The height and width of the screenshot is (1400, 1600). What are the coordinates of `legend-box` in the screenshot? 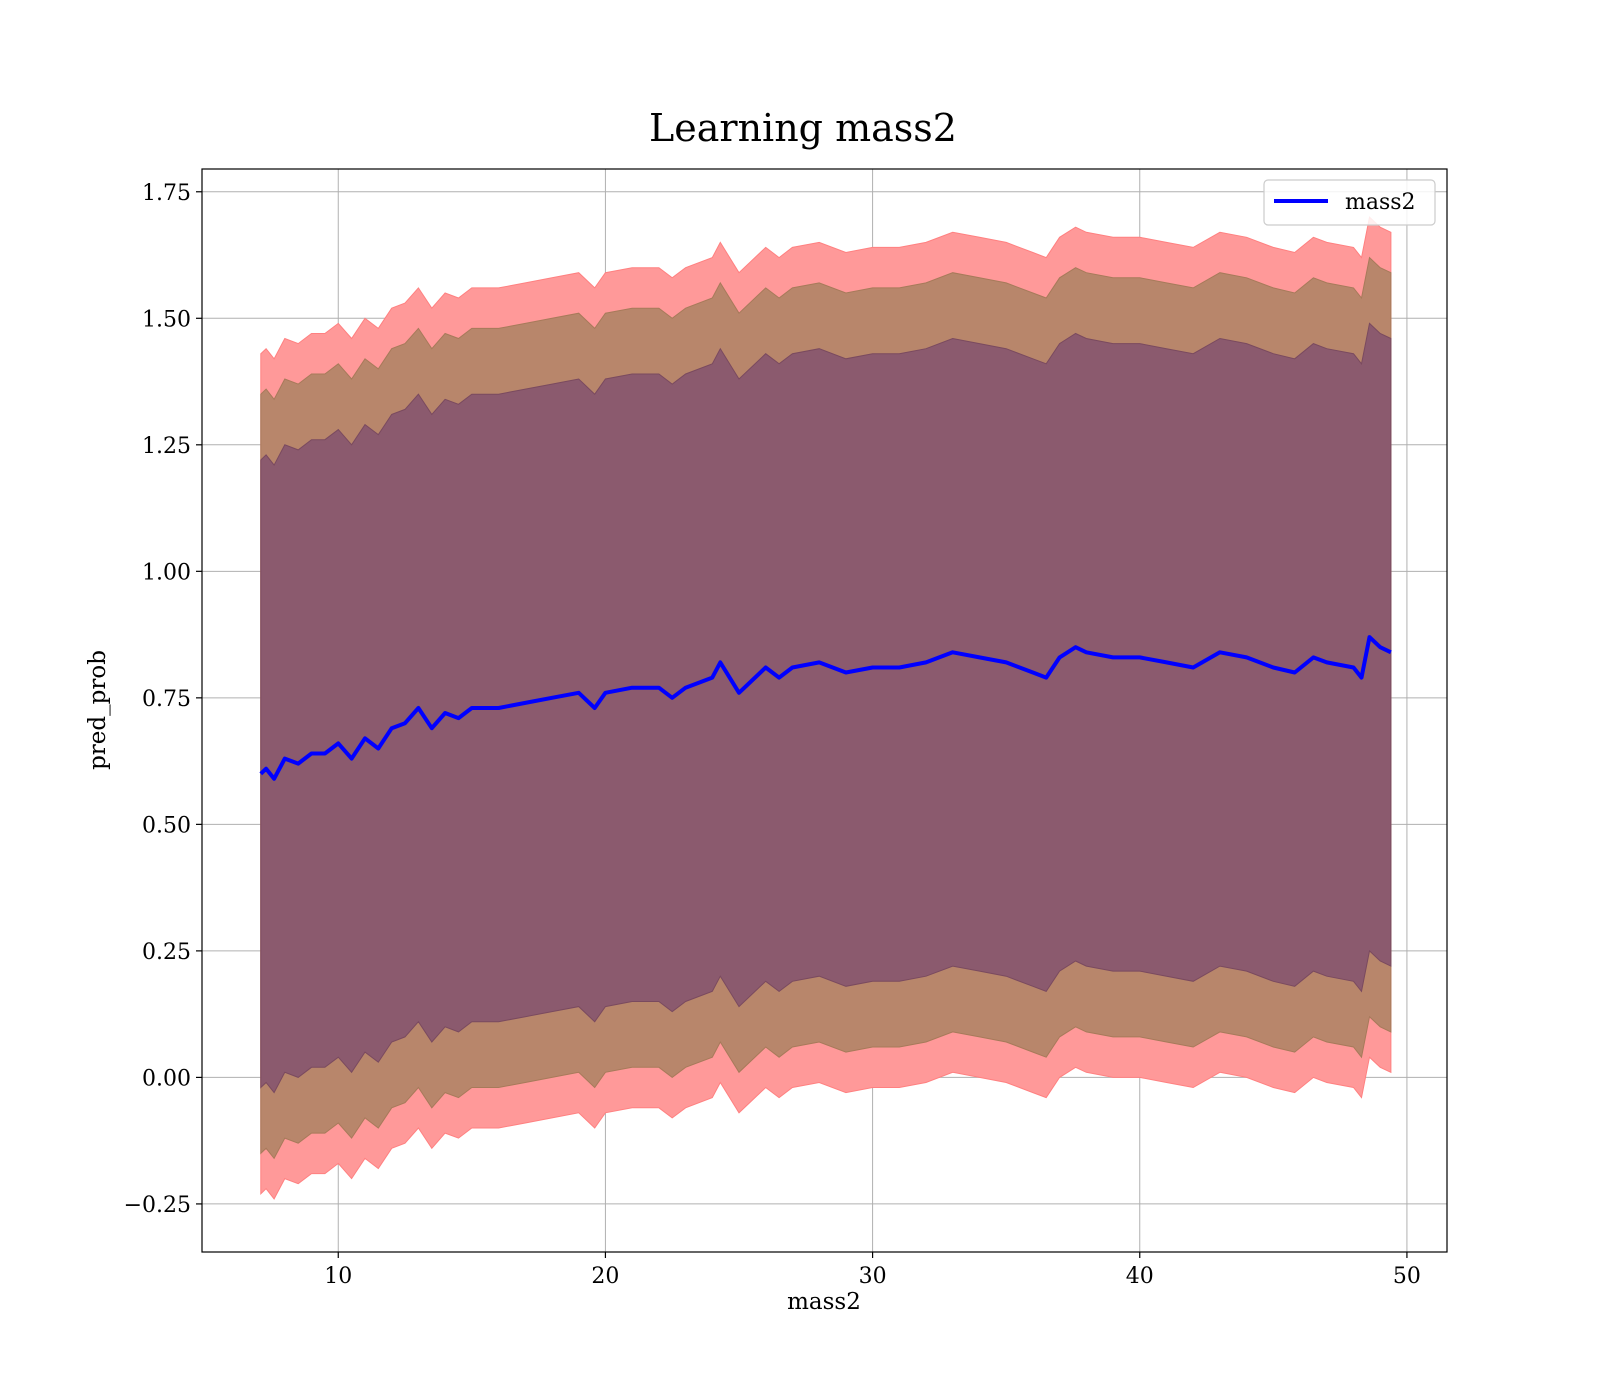 It's located at (1349, 202).